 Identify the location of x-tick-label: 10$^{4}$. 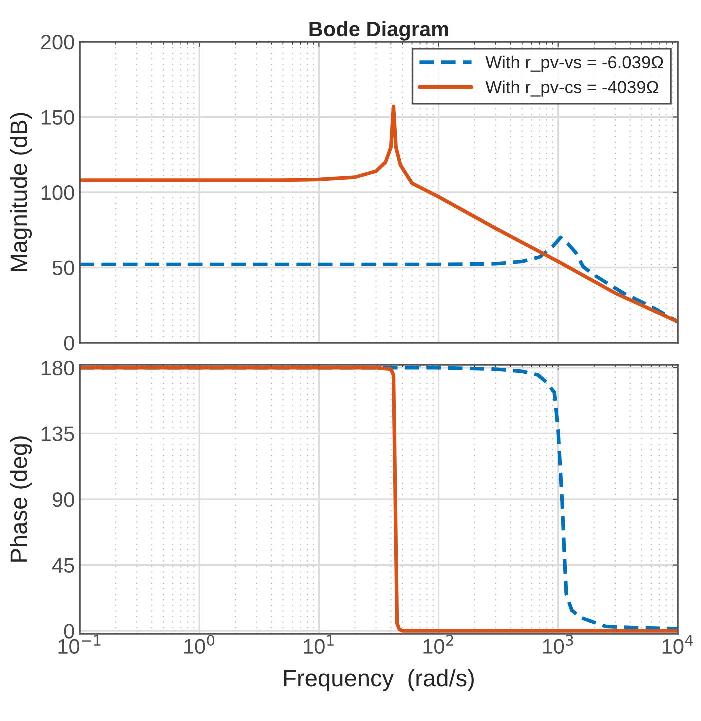
(678, 644).